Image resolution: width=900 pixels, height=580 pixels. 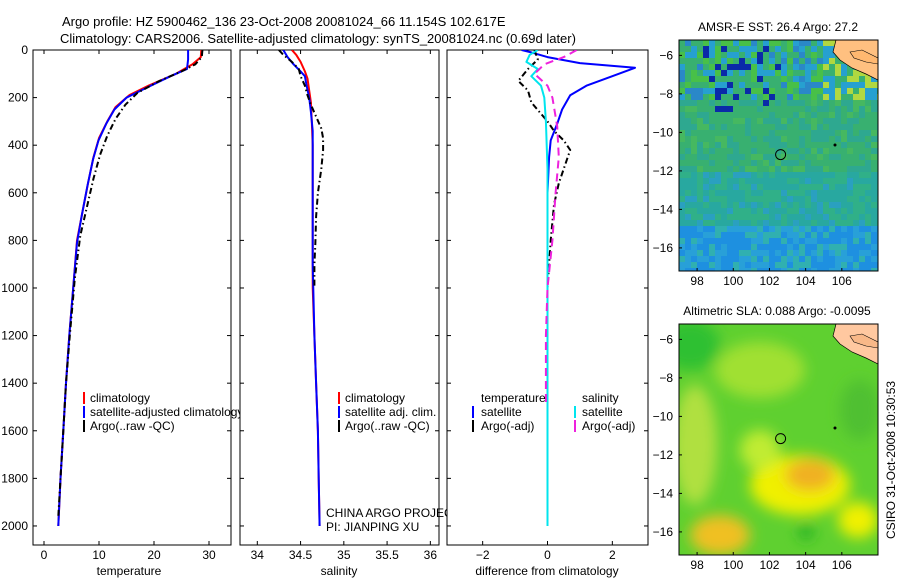 I want to click on csiro-timestamp: CSIRO 31-Oct-2008 10:30:53, so click(x=891, y=460).